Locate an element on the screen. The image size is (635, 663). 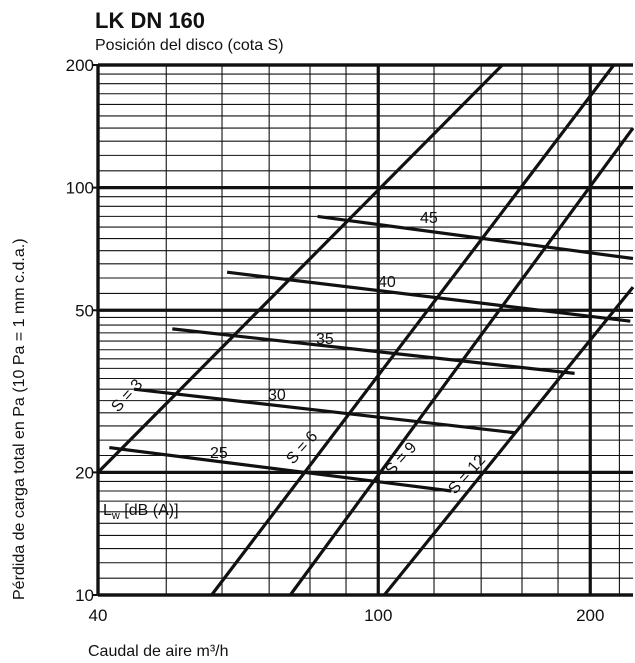
y-tick-label: 10 is located at coordinates (84, 595).